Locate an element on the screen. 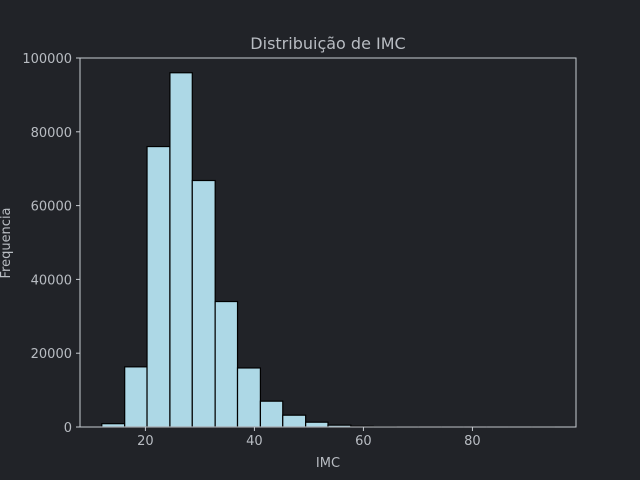  x-tick-label: 60 is located at coordinates (363, 441).